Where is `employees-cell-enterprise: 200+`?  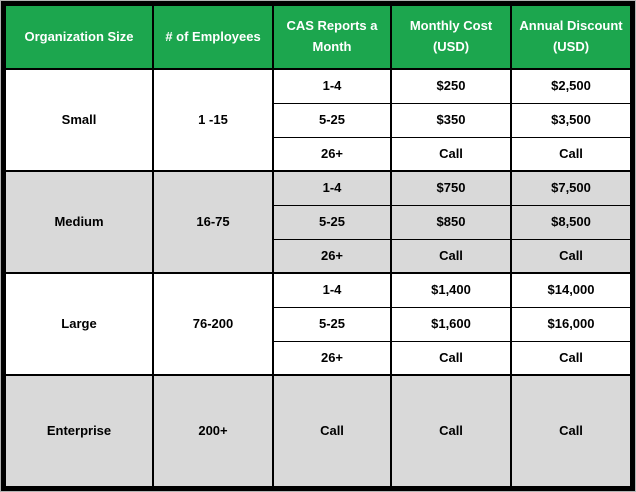
employees-cell-enterprise: 200+ is located at coordinates (214, 431).